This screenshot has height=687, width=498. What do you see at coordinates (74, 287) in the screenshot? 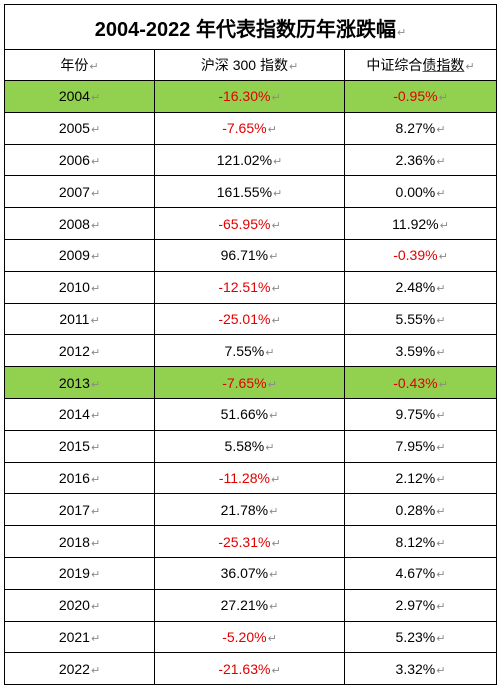
I see `cell-year-value: 2010` at bounding box center [74, 287].